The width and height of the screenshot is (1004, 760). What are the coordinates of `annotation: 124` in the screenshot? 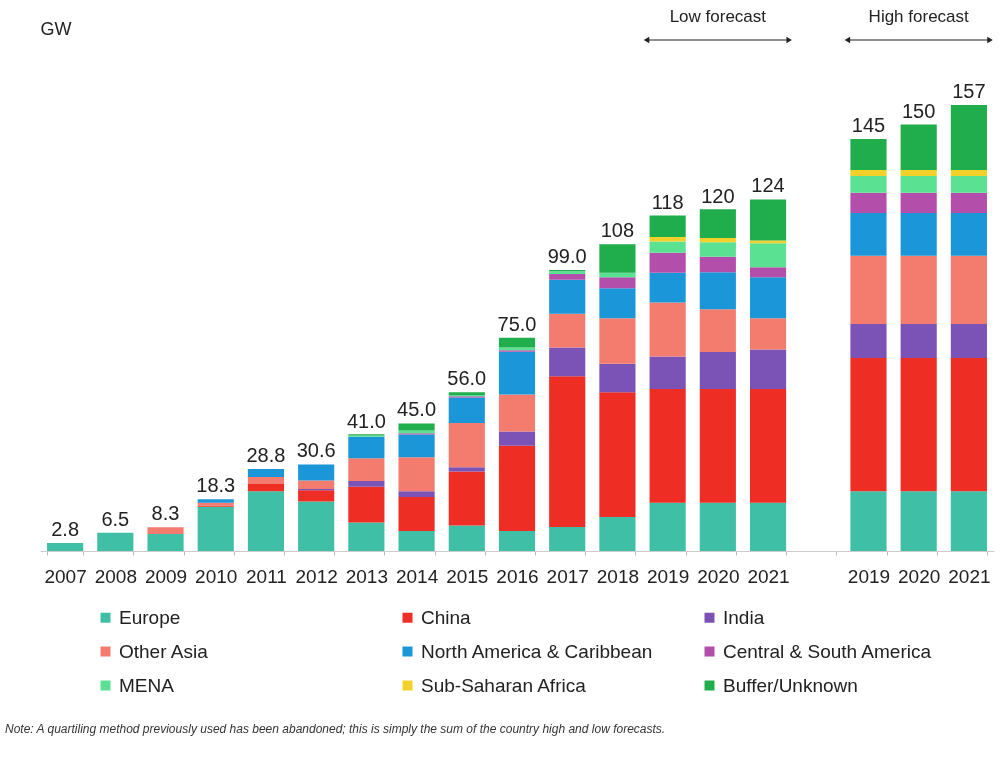 It's located at (768, 184).